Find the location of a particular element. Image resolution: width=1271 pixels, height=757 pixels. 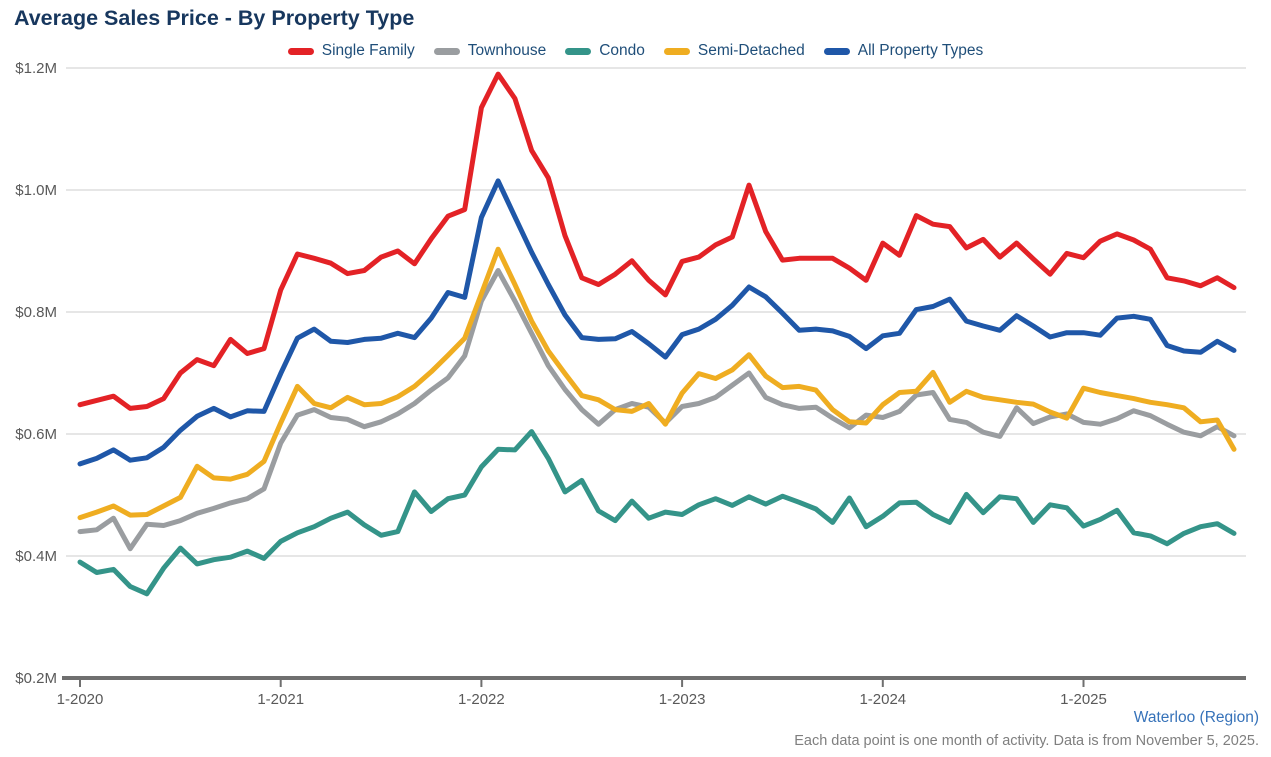

x-axis-tick-label: 1-2021 is located at coordinates (280, 699).